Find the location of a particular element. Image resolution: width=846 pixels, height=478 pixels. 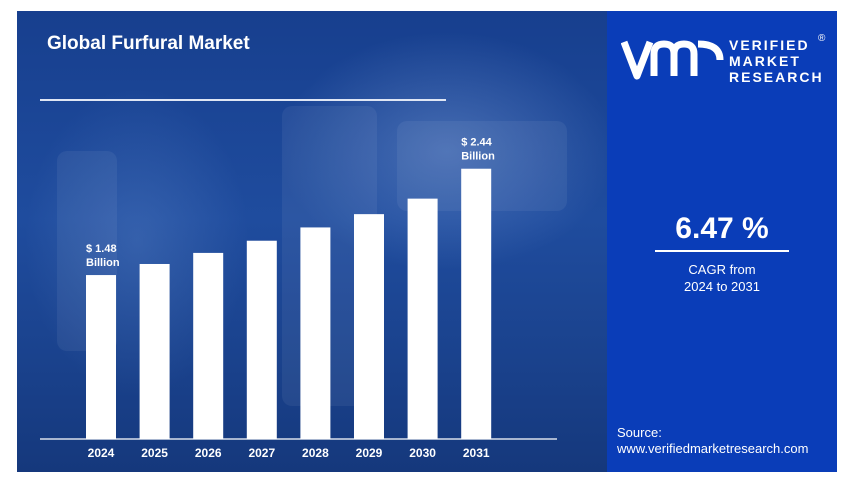

cagr-caption: CAGR from 2024 to 2031 is located at coordinates (722, 278).